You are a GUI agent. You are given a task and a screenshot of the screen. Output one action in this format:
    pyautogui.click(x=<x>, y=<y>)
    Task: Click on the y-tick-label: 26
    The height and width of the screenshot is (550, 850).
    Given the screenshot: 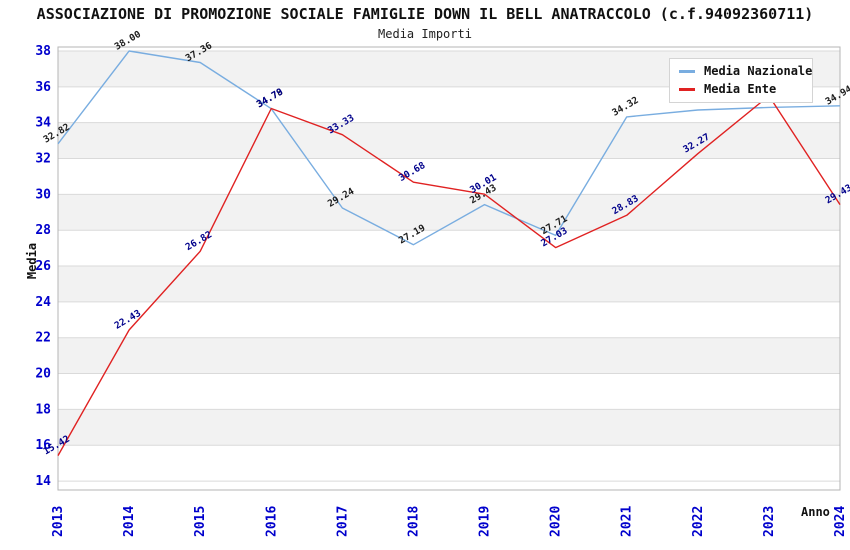 What is the action you would take?
    pyautogui.click(x=43, y=266)
    